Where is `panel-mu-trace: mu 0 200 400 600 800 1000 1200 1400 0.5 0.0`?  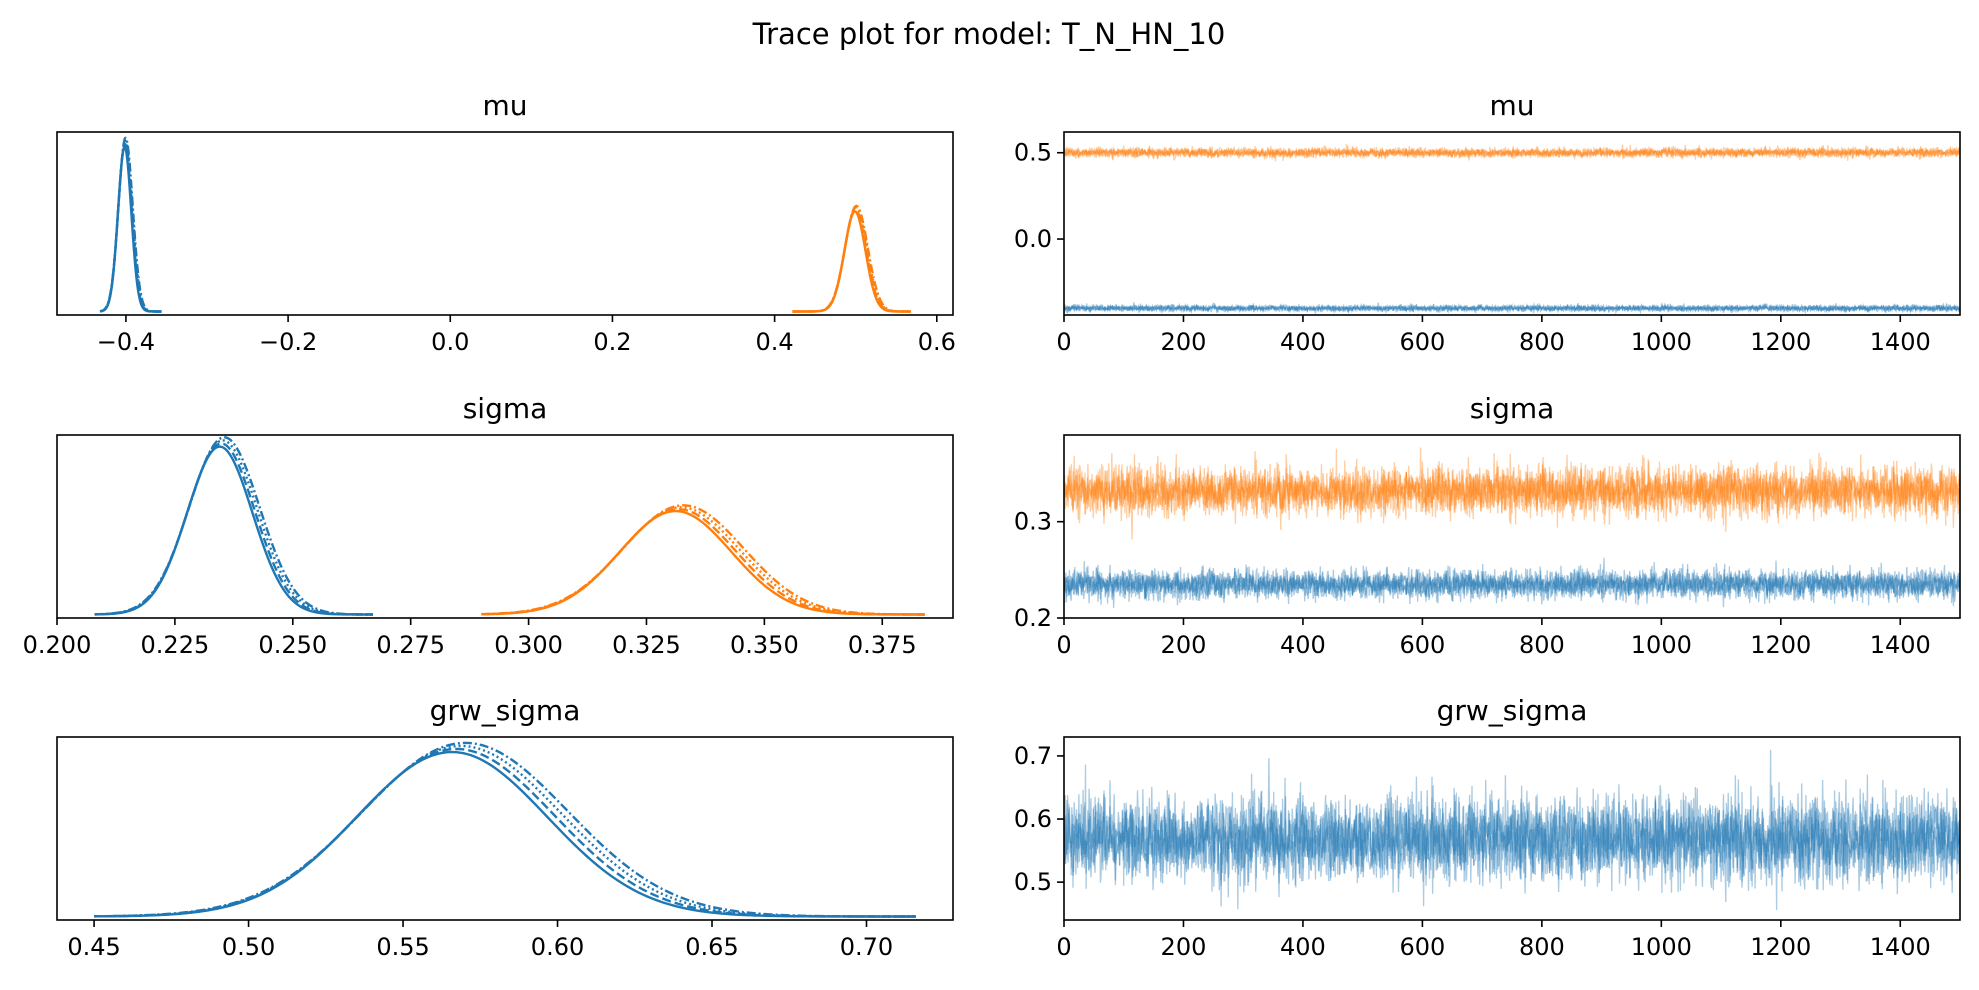 panel-mu-trace: mu 0 200 400 600 800 1000 1200 1400 0.5 0.0 is located at coordinates (1487, 222).